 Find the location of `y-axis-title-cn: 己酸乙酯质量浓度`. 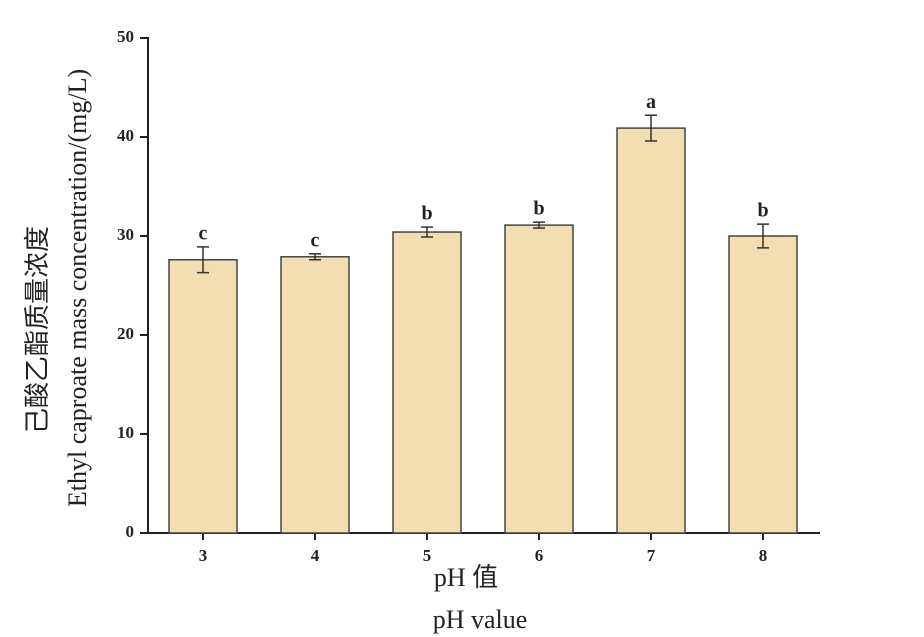

y-axis-title-cn: 己酸乙酯质量浓度 is located at coordinates (37, 330).